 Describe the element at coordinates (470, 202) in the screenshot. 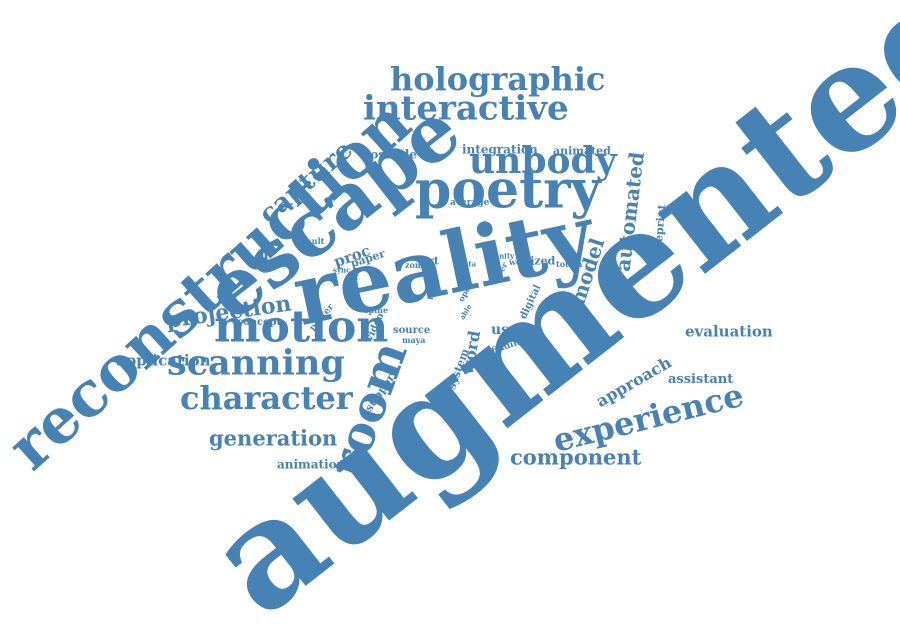

I see `word-average: average` at that location.